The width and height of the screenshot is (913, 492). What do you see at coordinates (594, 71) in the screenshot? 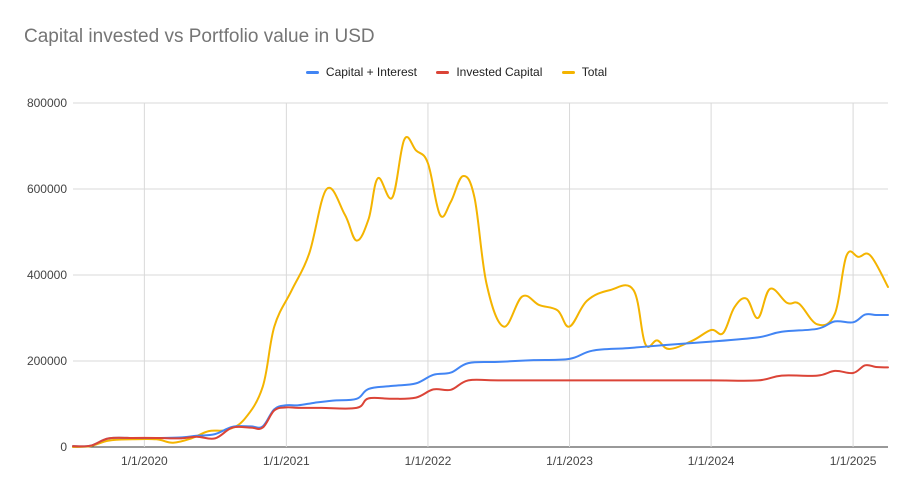
I see `legend-label-total: Total` at bounding box center [594, 71].